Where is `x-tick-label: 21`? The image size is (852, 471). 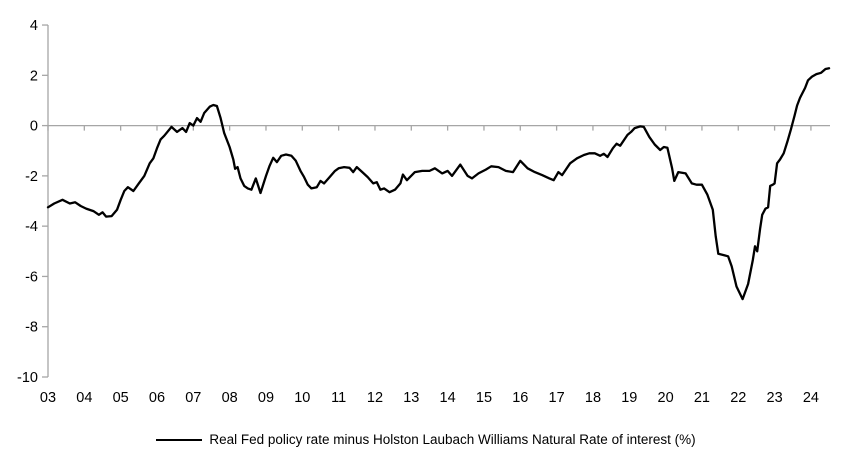
x-tick-label: 21 is located at coordinates (702, 398).